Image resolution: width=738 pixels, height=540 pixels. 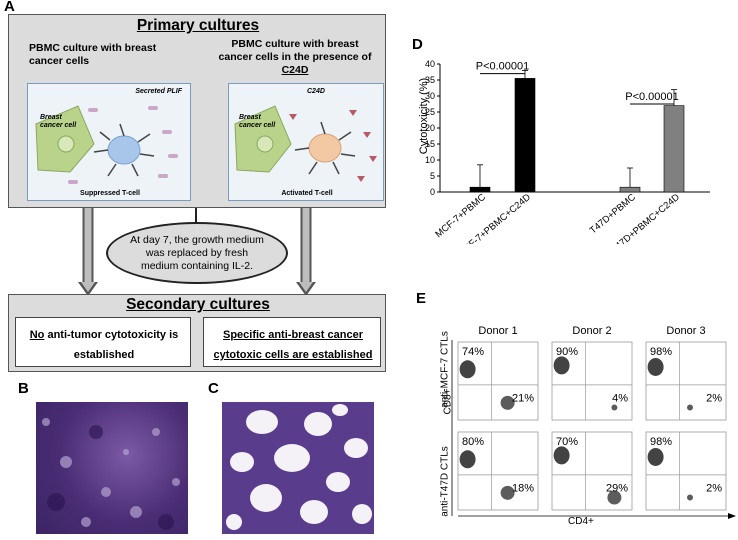 What do you see at coordinates (494, 218) in the screenshot?
I see `d-category-label: MCF-7+PBMC+C24D` at bounding box center [494, 218].